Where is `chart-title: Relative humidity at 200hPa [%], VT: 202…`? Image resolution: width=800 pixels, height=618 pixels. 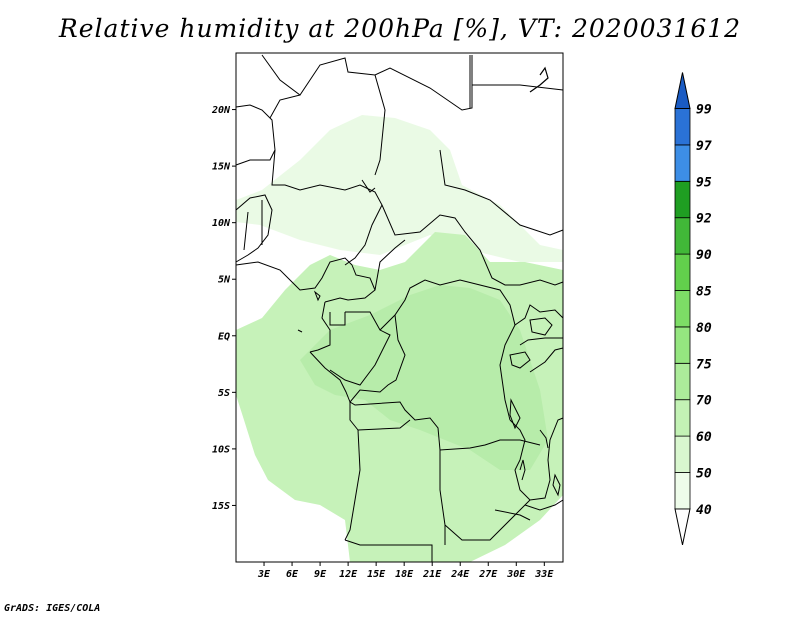
chart-title: Relative humidity at 200hPa [%], VT: 202… is located at coordinates (400, 28).